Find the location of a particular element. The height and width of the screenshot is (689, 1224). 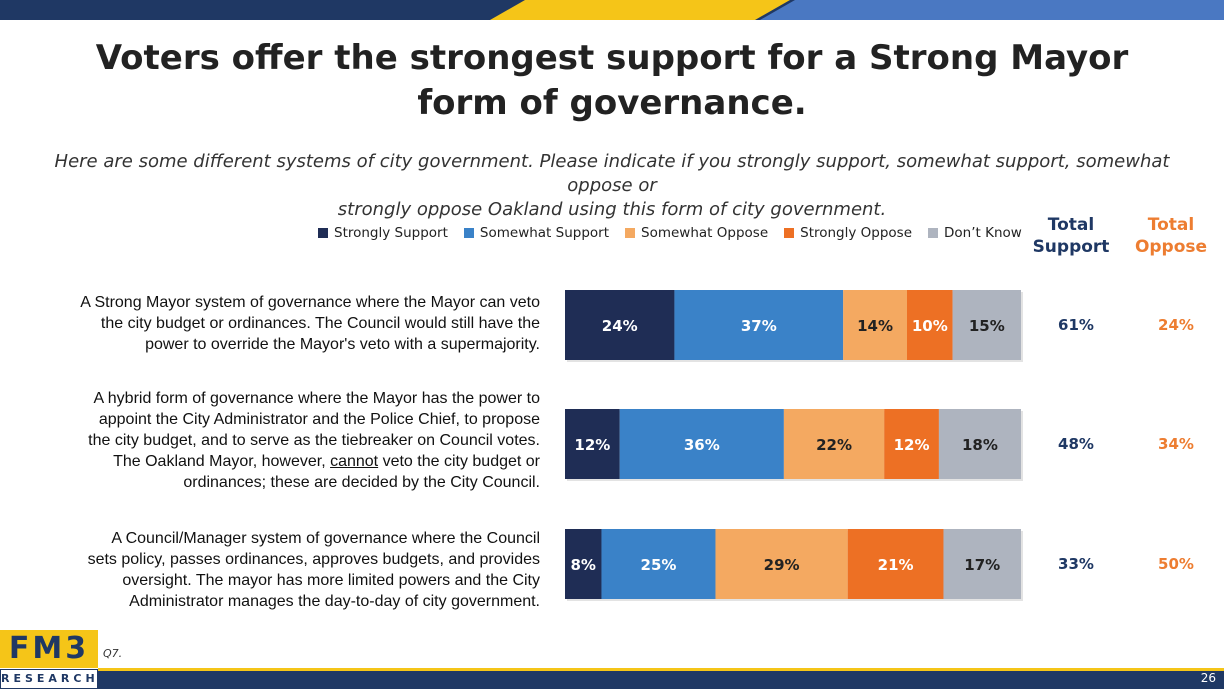

total-oppose-value: 24% is located at coordinates (1176, 325).